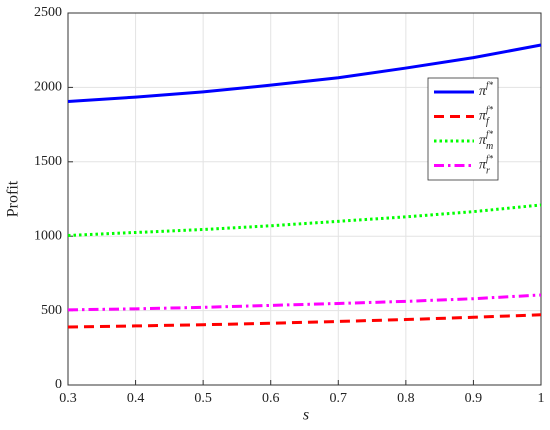 This screenshot has width=550, height=430. Describe the element at coordinates (48, 87) in the screenshot. I see `y-tick-label: 2000` at that location.